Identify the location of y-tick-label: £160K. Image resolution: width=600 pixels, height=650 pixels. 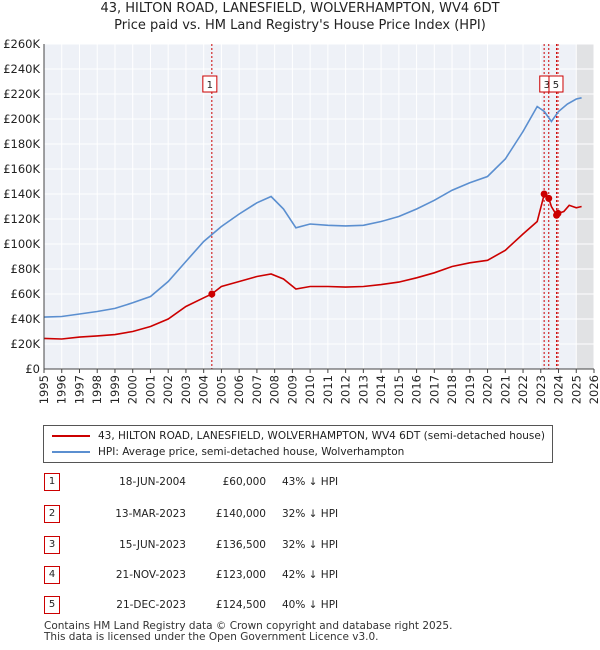
(21, 169).